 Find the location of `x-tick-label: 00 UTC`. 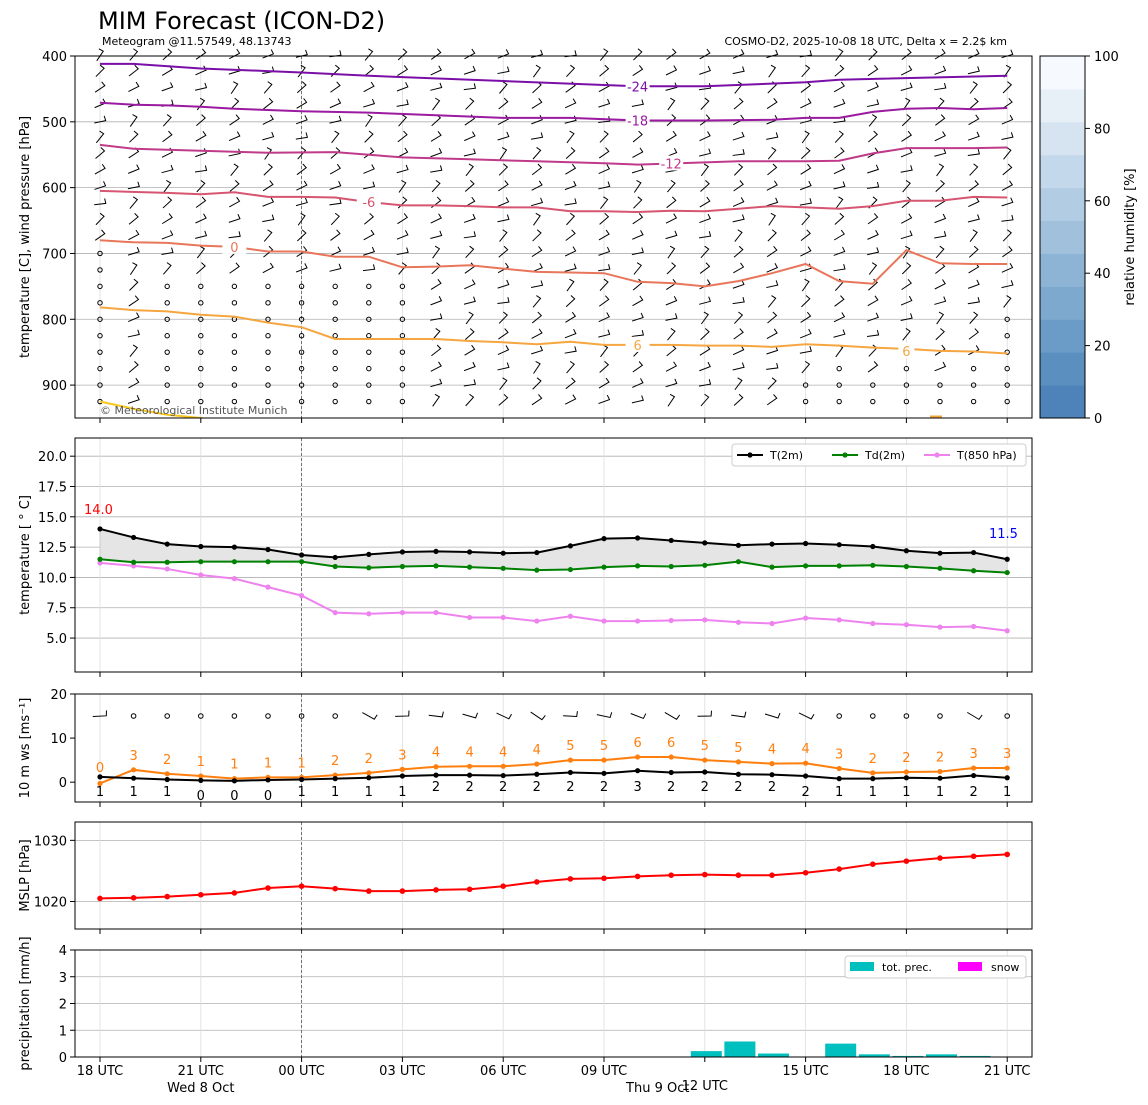

x-tick-label: 00 UTC is located at coordinates (301, 1071).